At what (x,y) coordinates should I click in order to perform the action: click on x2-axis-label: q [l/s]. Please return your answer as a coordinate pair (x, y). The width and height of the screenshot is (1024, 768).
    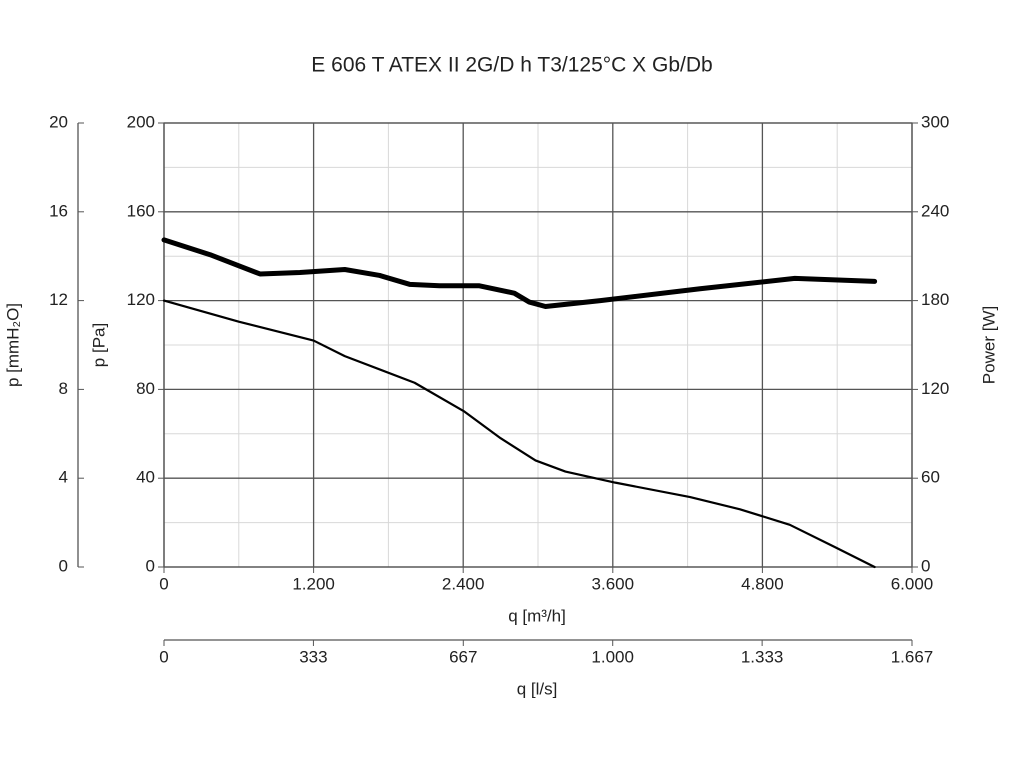
    Looking at the image, I should click on (537, 688).